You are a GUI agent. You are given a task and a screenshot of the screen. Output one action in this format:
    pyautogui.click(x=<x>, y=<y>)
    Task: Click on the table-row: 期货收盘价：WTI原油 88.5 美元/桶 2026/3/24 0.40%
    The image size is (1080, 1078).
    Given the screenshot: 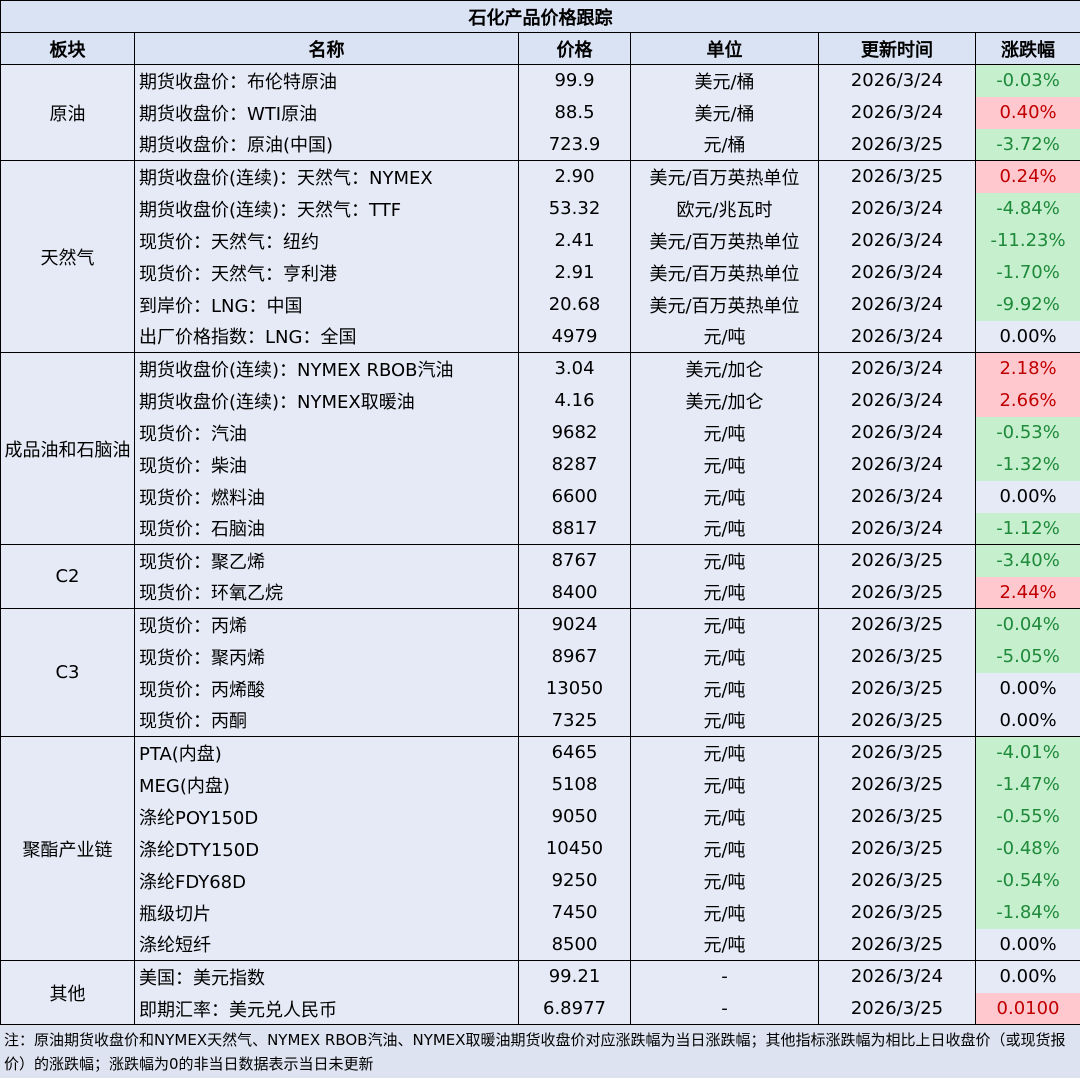 What is the action you would take?
    pyautogui.click(x=540, y=112)
    